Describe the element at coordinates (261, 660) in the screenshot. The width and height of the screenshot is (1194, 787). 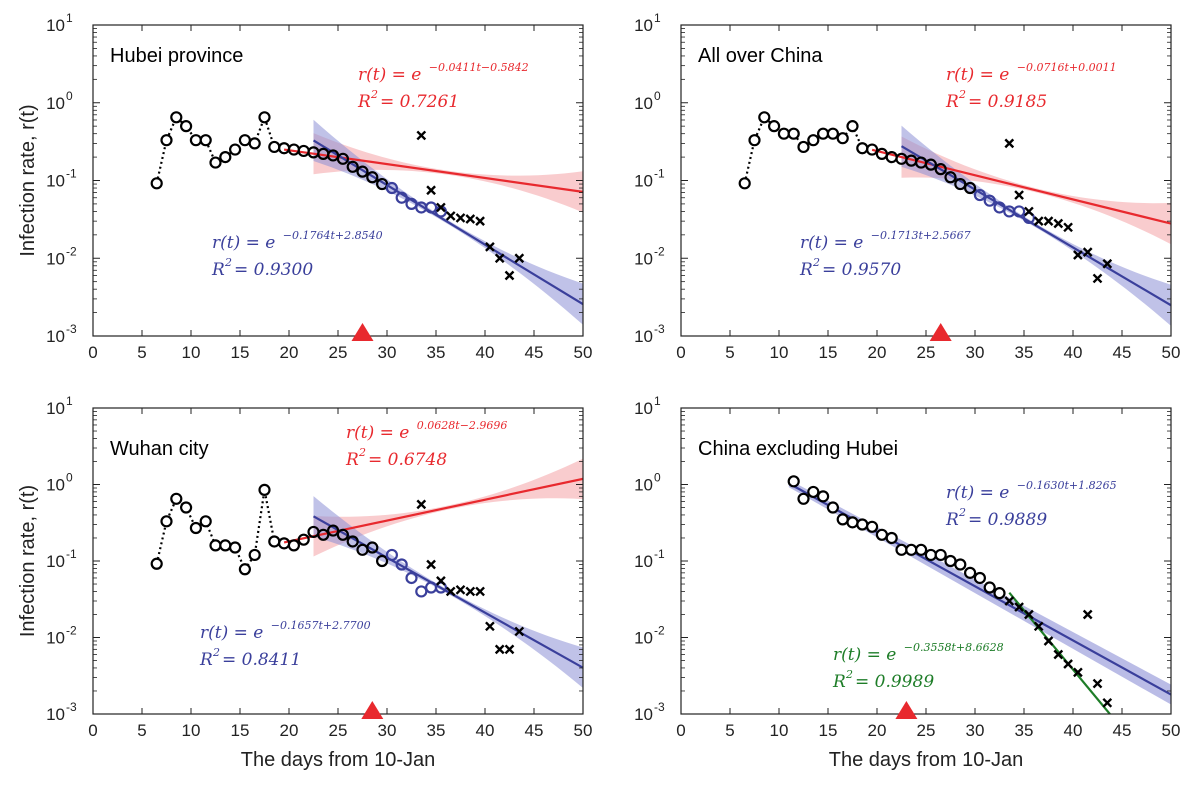
I see `equation-r2-value: = 0.8411` at that location.